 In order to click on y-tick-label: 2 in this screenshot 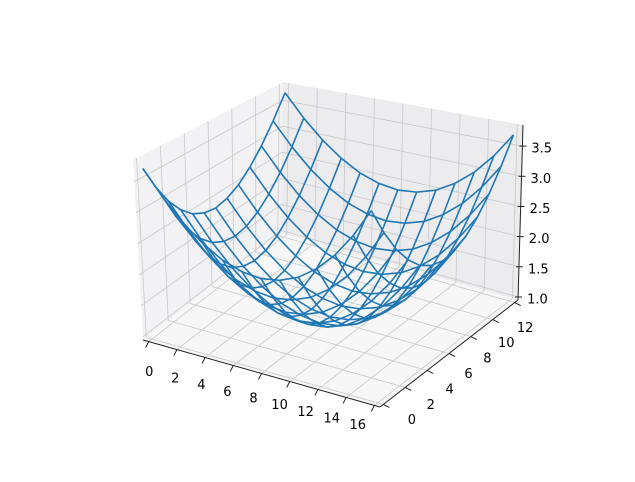, I will do `click(431, 405)`.